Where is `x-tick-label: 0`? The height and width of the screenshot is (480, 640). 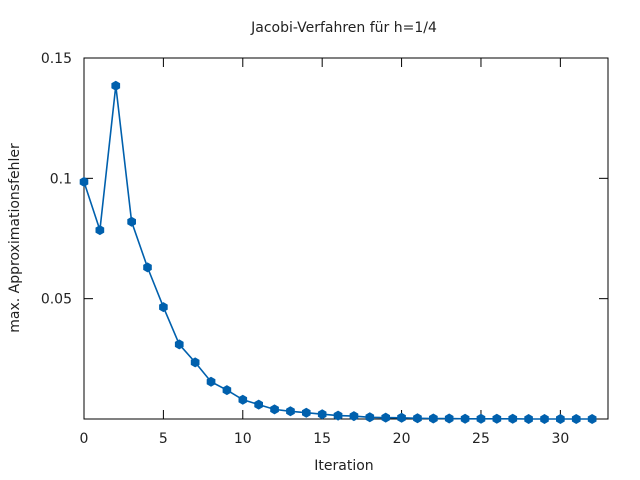
x-tick-label: 0 is located at coordinates (84, 439).